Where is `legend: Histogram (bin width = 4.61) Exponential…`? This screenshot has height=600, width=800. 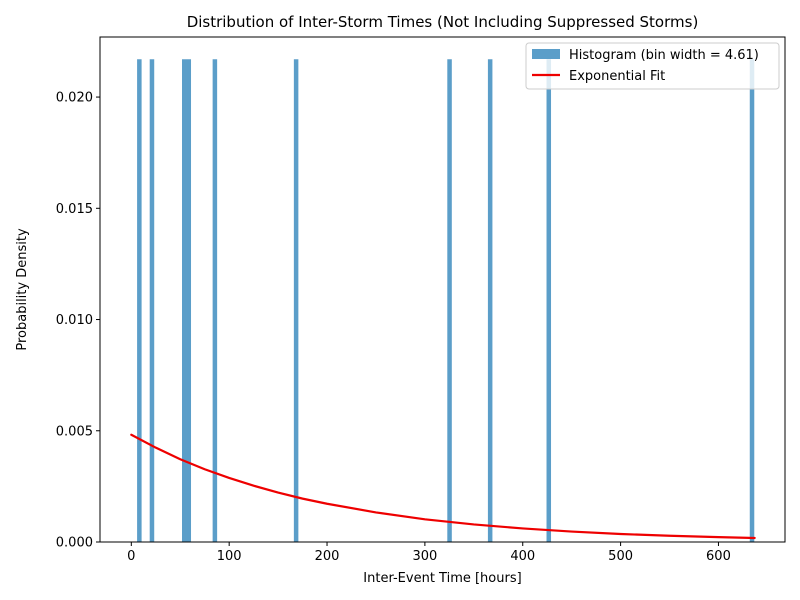 legend: Histogram (bin width = 4.61) Exponential… is located at coordinates (652, 66).